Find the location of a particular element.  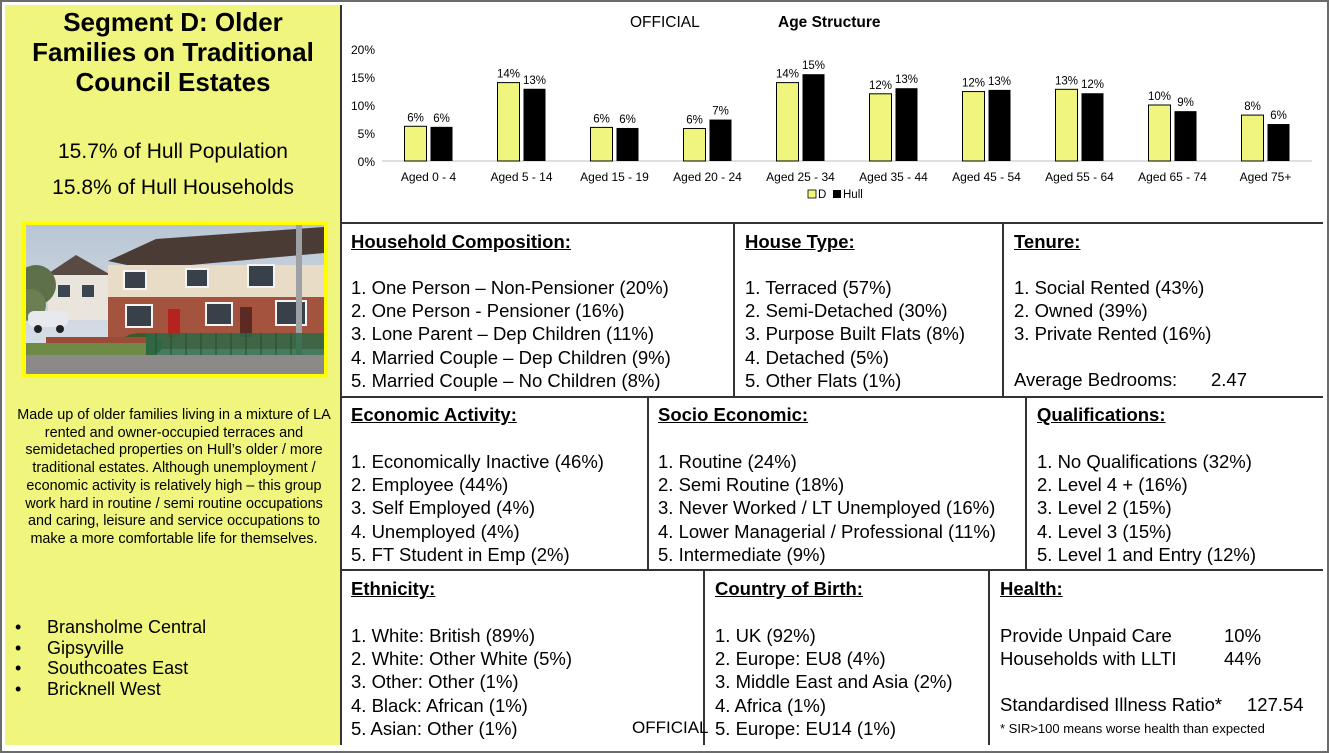

socio-heading: Socio Economic: is located at coordinates (733, 414).